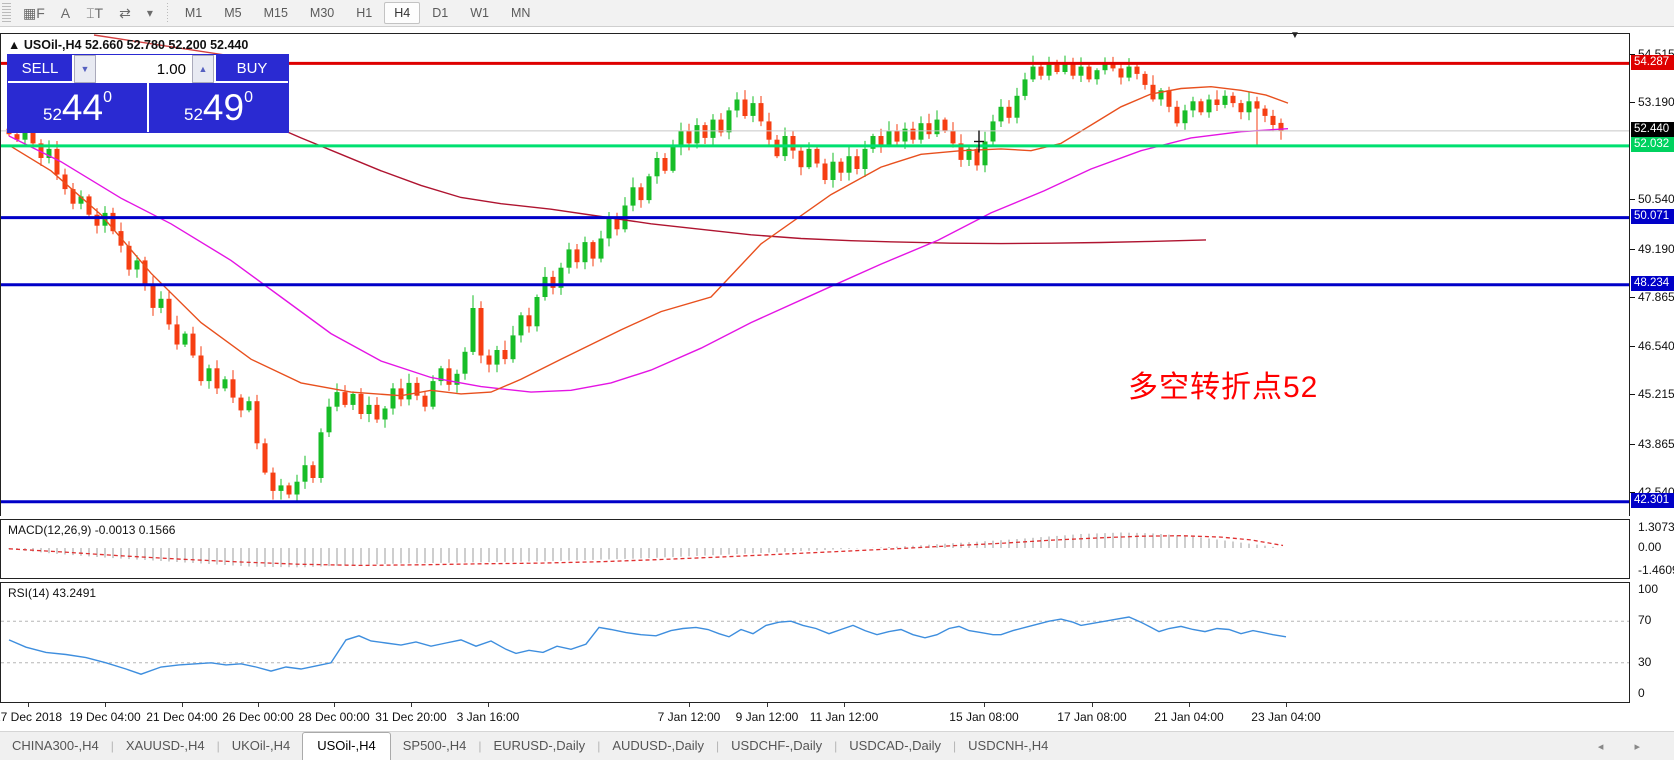  What do you see at coordinates (1652, 283) in the screenshot?
I see `price-badge: 48.234` at bounding box center [1652, 283].